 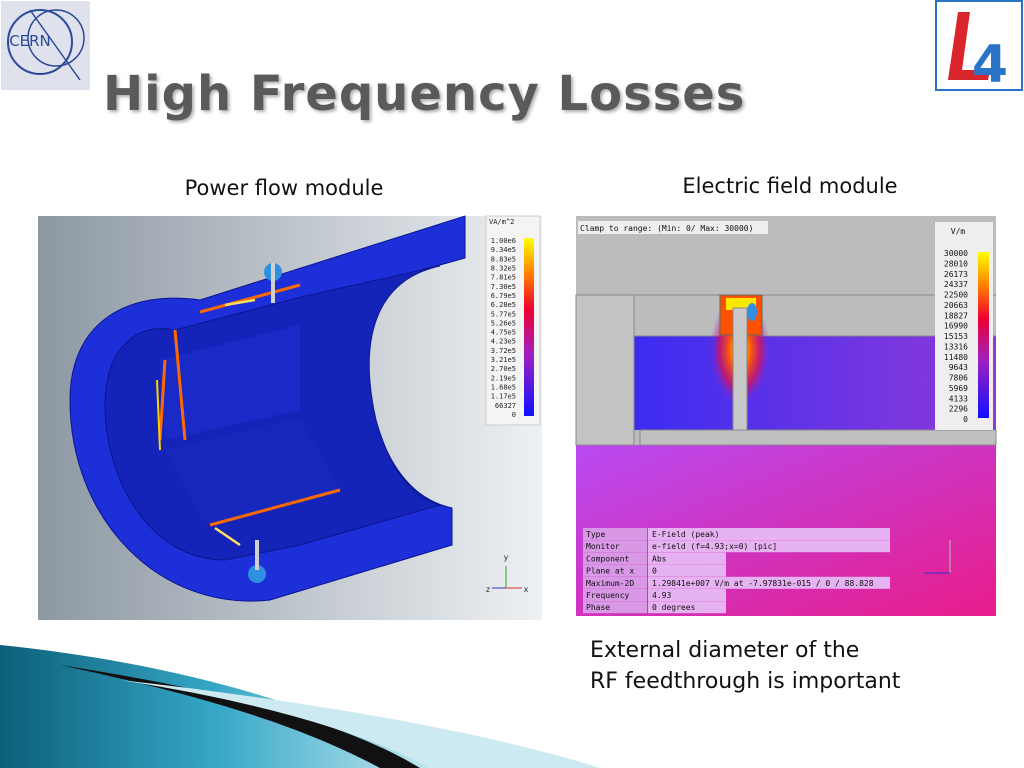 What do you see at coordinates (958, 367) in the screenshot?
I see `colorbar-label: 9643` at bounding box center [958, 367].